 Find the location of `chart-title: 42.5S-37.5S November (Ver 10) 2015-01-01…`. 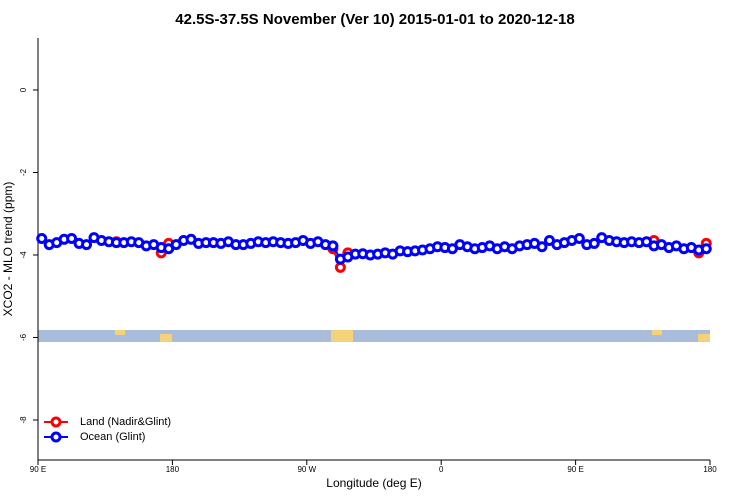

chart-title: 42.5S-37.5S November (Ver 10) 2015-01-01… is located at coordinates (374, 19).